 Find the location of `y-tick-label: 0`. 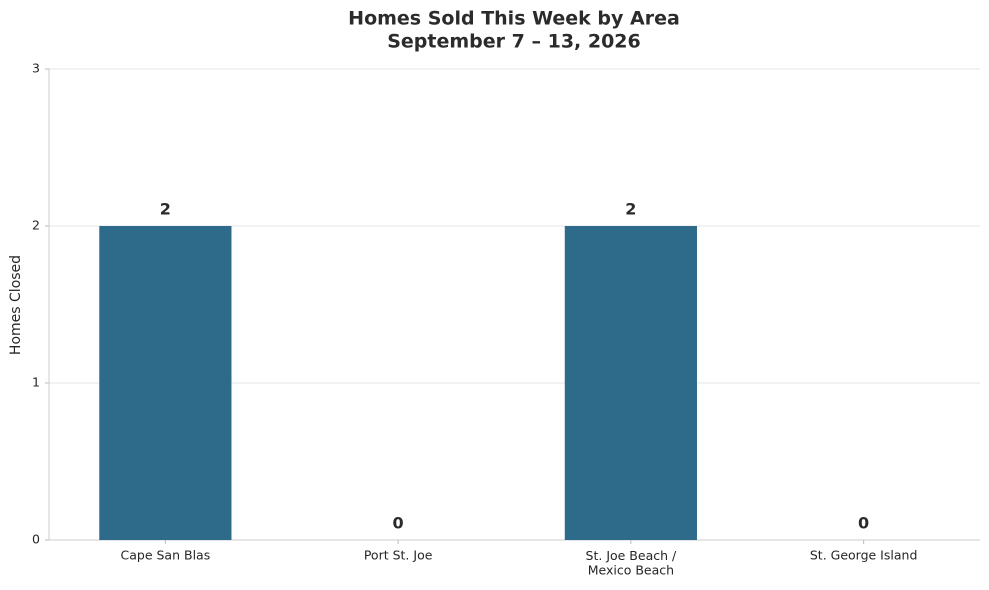

y-tick-label: 0 is located at coordinates (36, 539).